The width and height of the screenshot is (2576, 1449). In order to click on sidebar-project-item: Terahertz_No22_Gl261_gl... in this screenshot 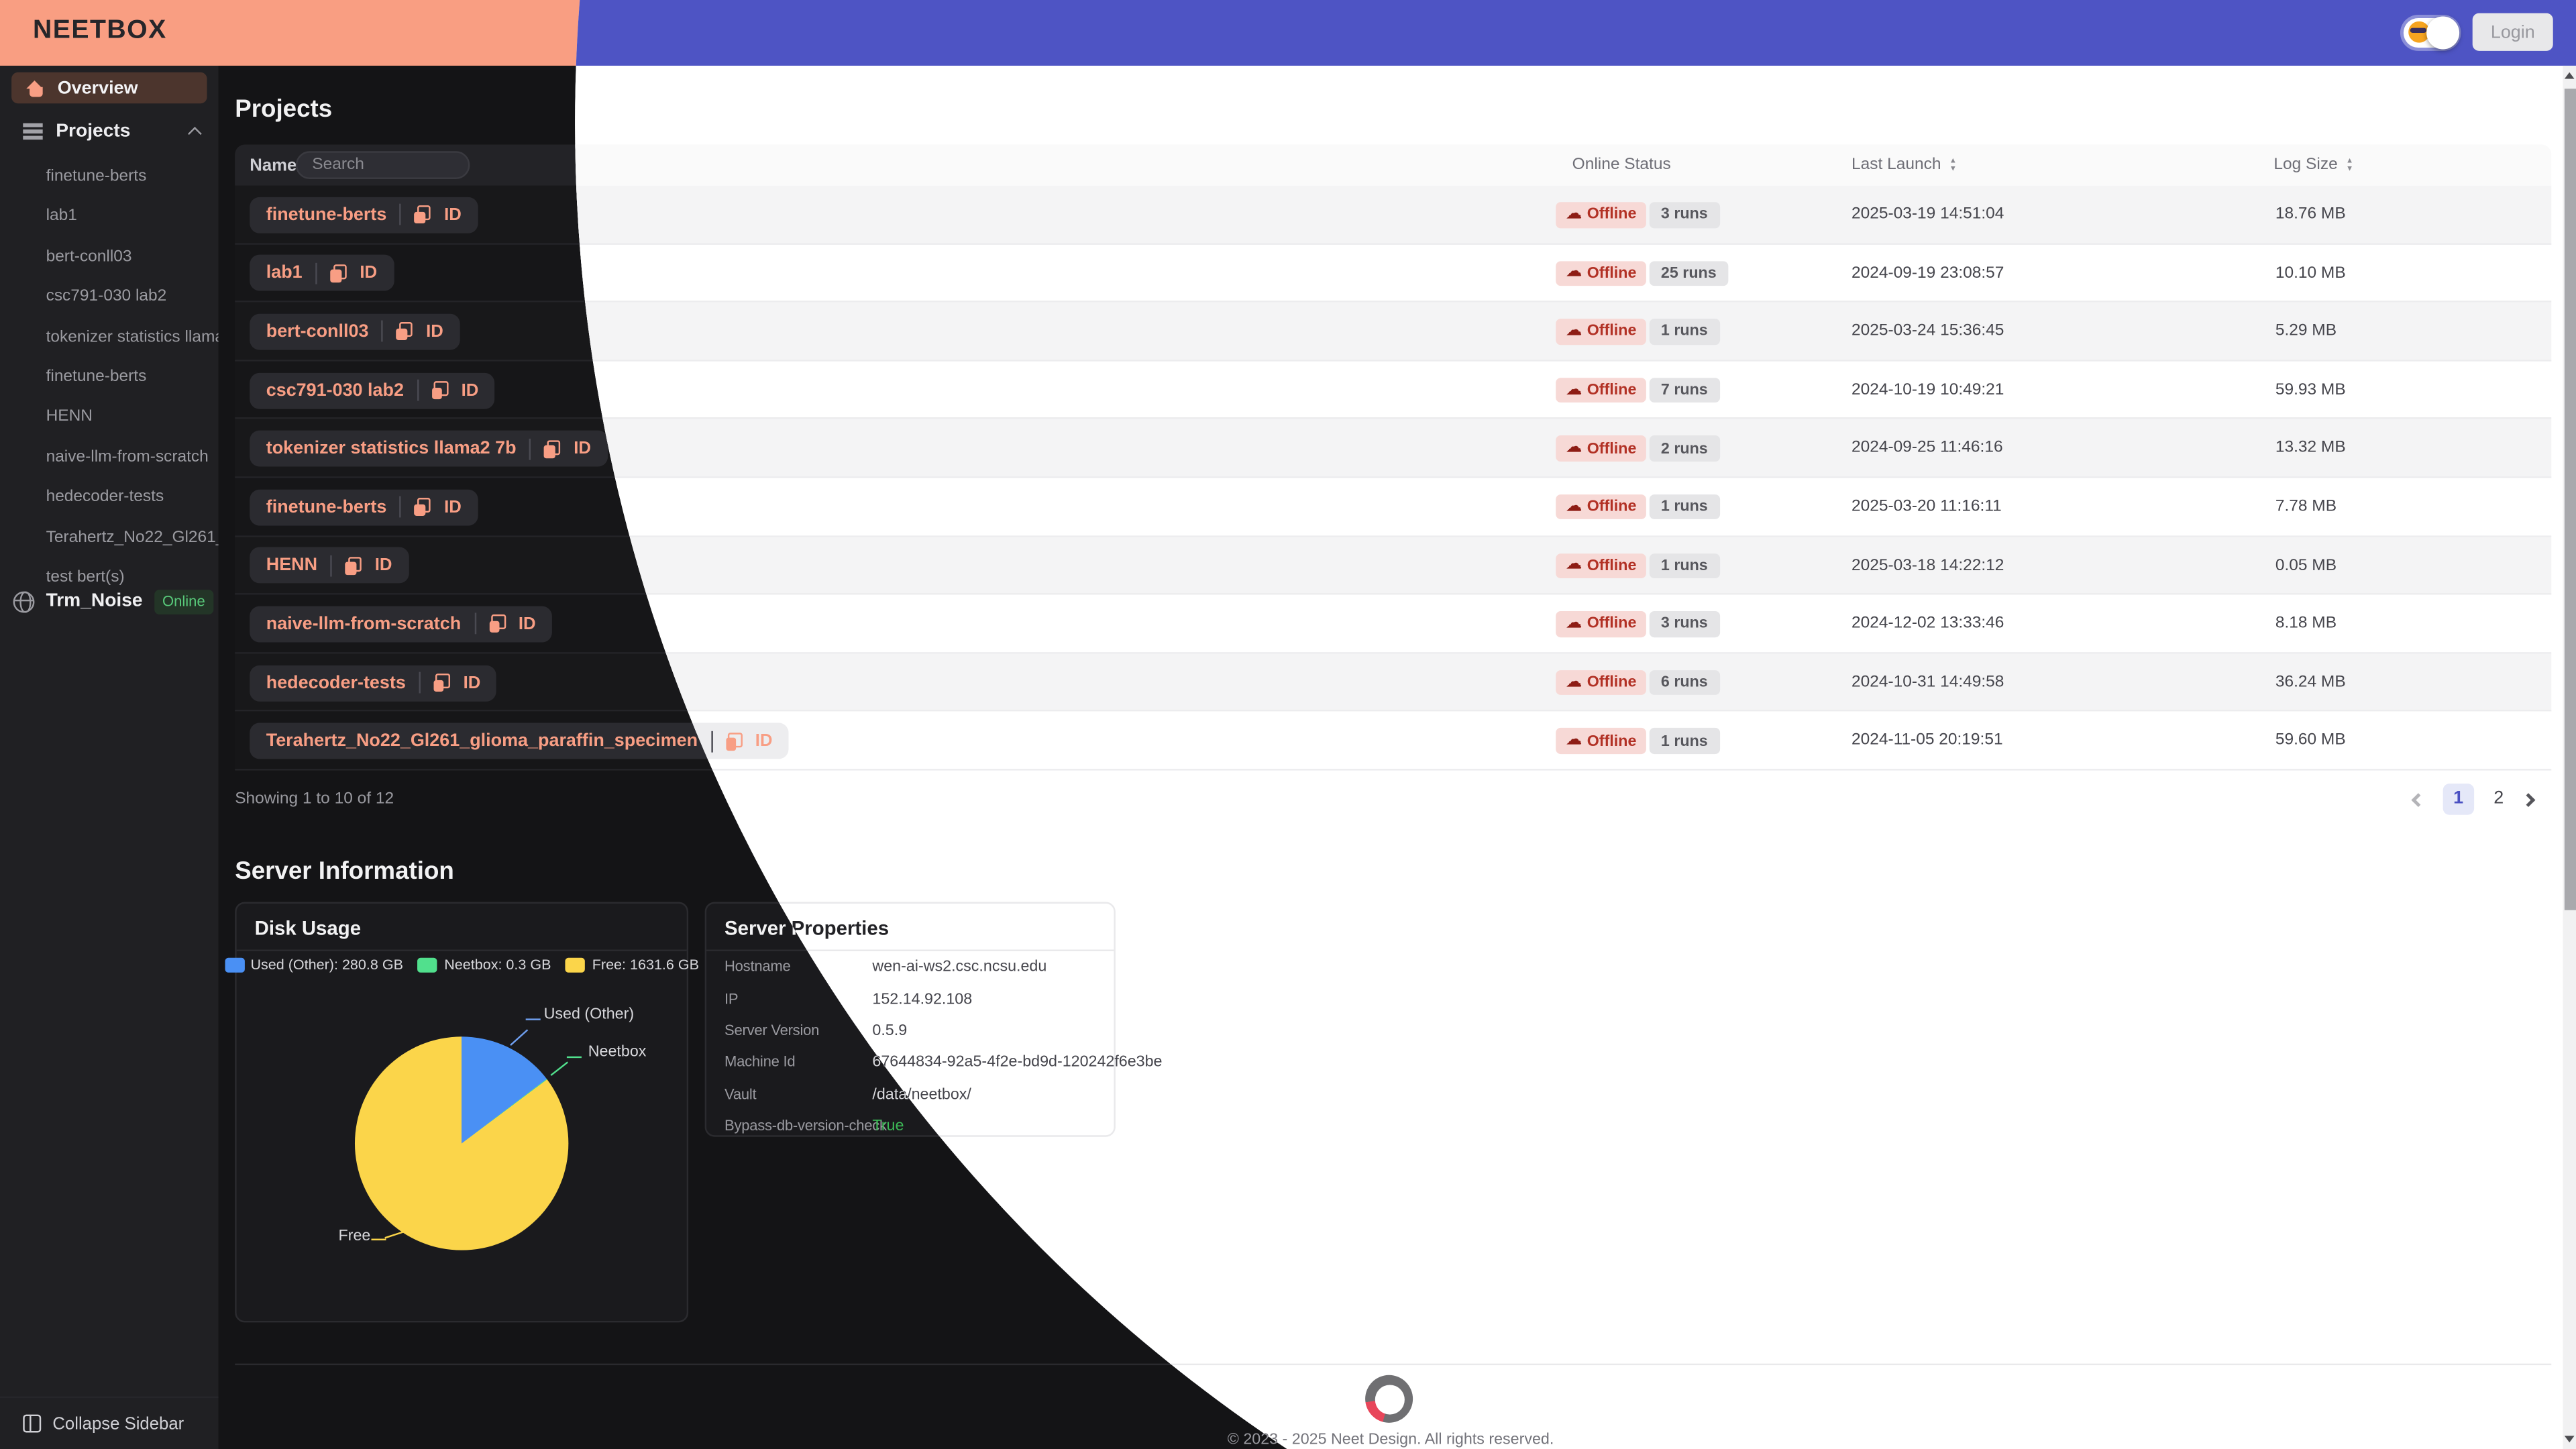, I will do `click(132, 537)`.